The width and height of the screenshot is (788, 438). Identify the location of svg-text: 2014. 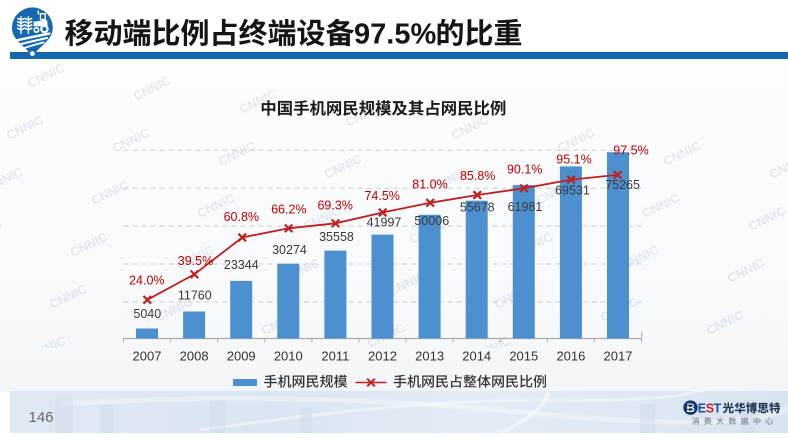
(476, 356).